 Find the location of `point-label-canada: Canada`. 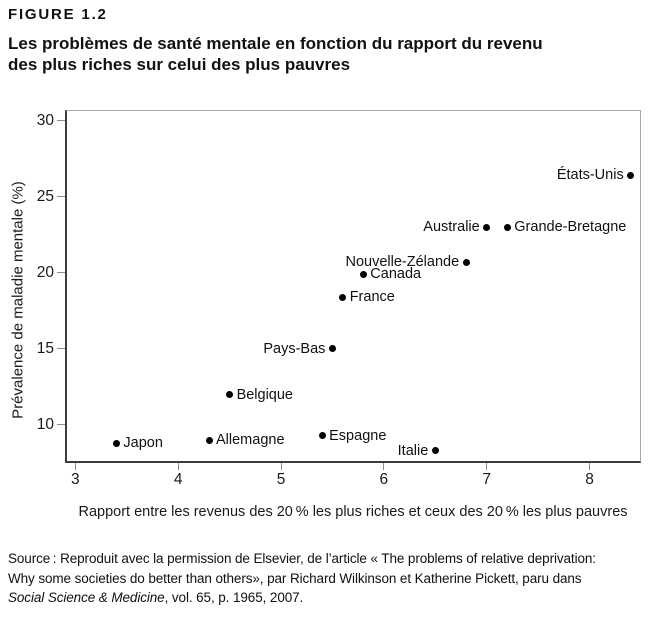

point-label-canada: Canada is located at coordinates (396, 274).